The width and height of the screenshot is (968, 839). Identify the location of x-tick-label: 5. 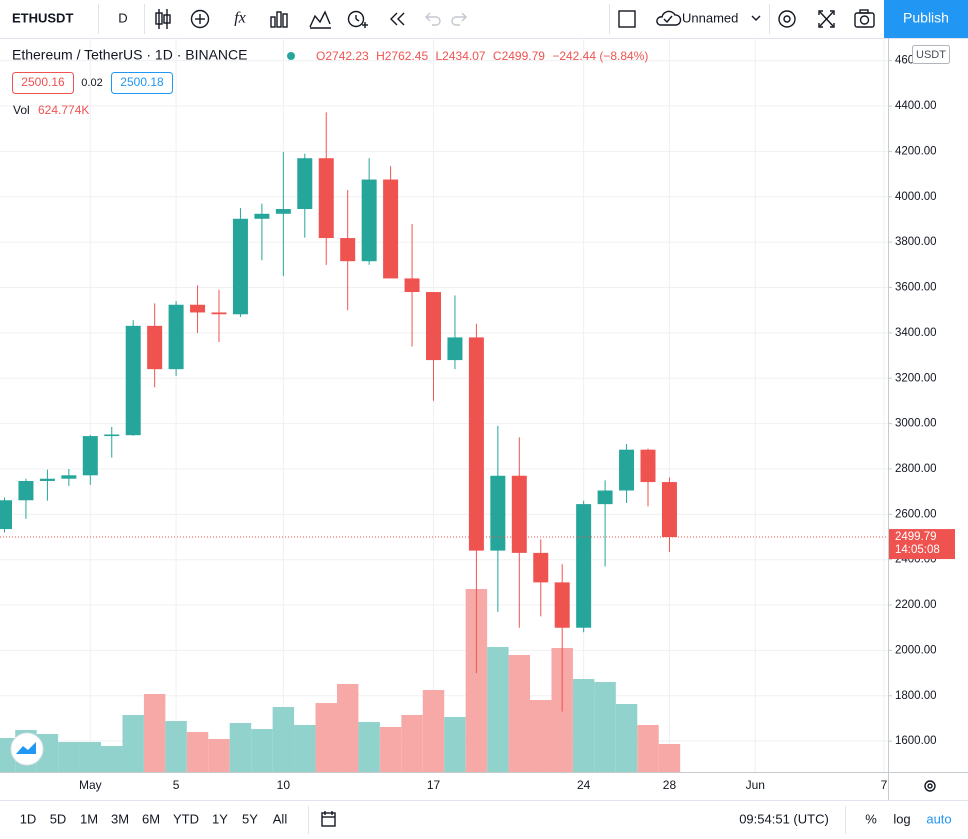
(176, 785).